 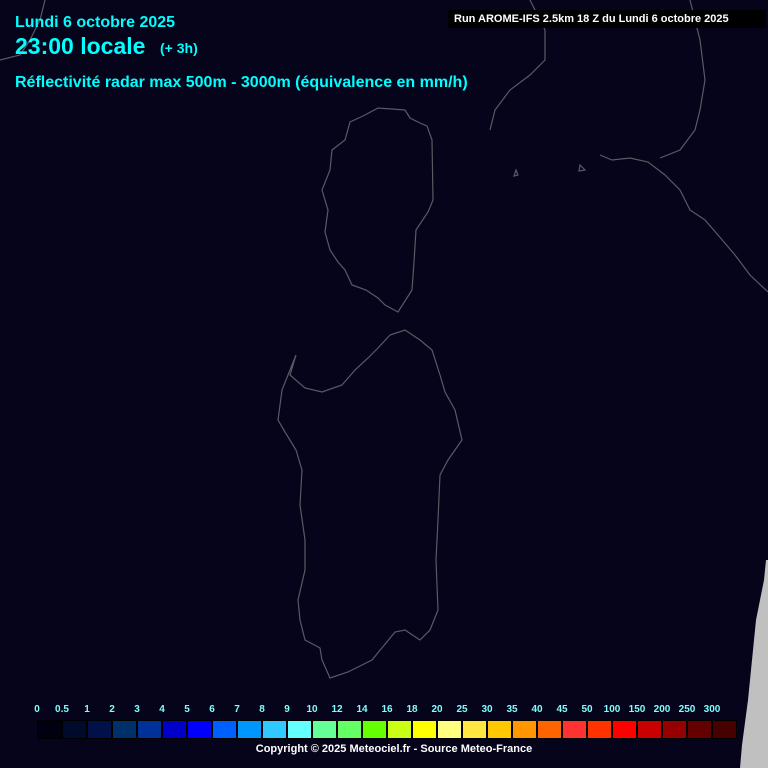 What do you see at coordinates (487, 709) in the screenshot?
I see `legend-label: 30` at bounding box center [487, 709].